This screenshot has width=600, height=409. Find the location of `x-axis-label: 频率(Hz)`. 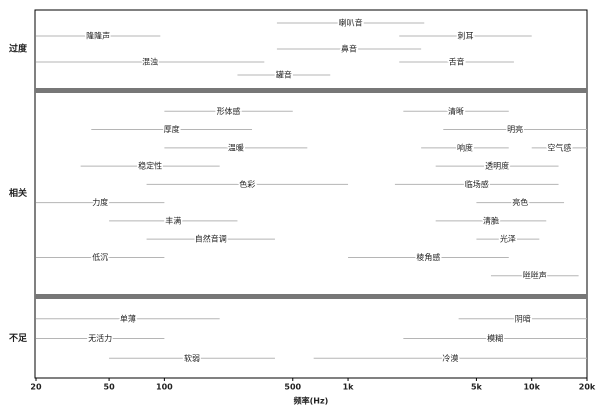

x-axis-label: 频率(Hz) is located at coordinates (311, 401).